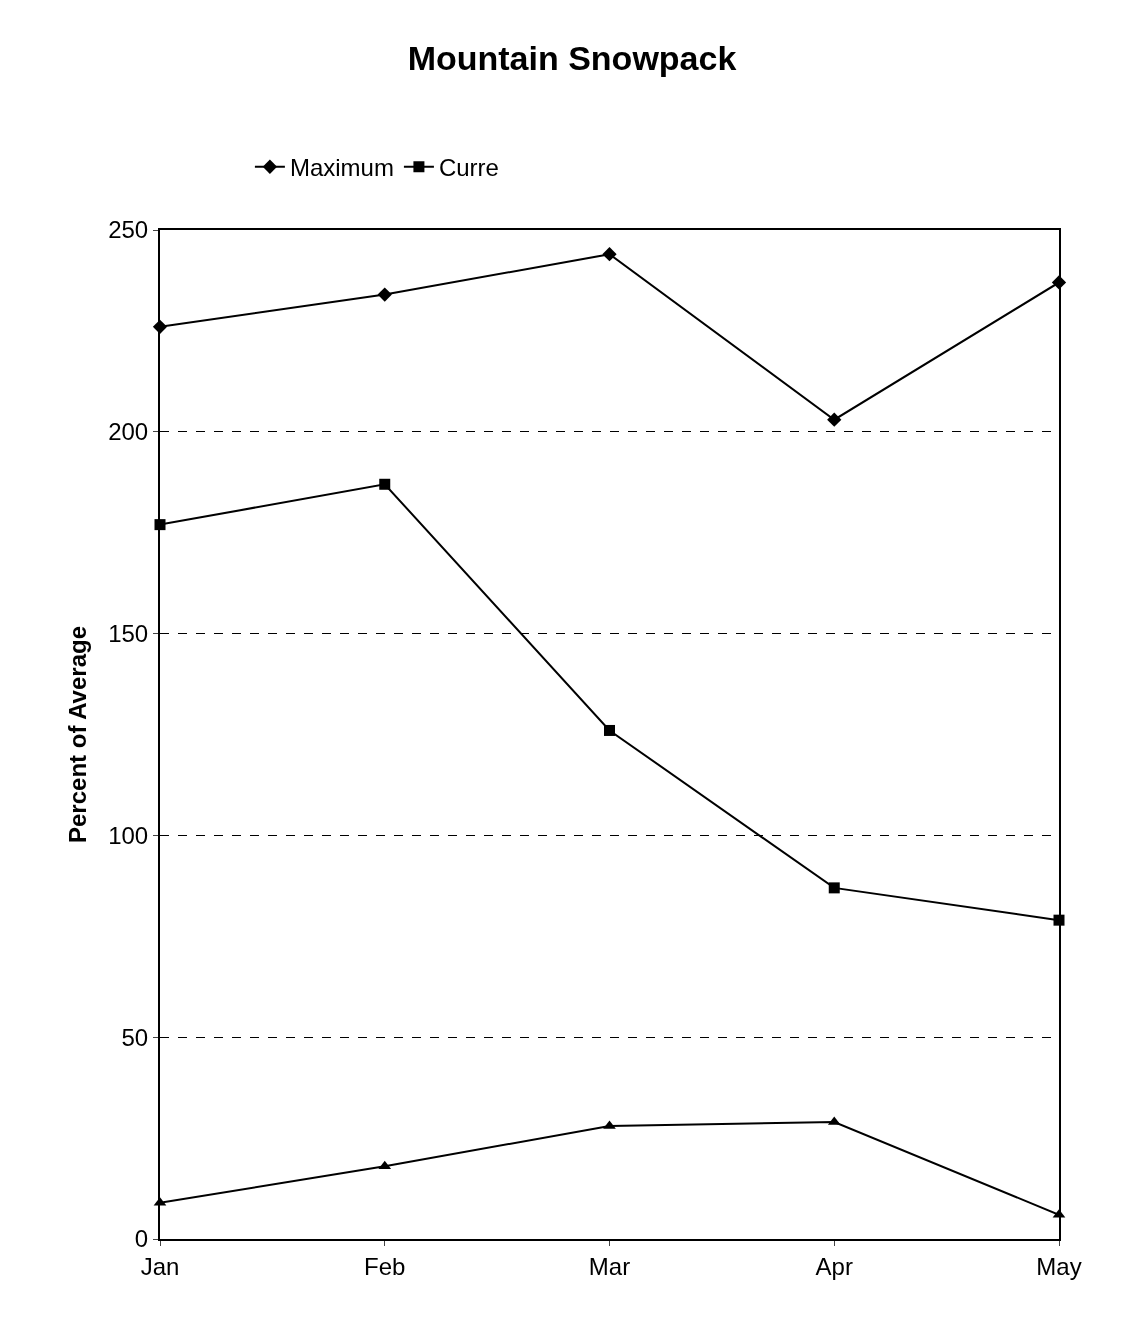 Image resolution: width=1144 pixels, height=1329 pixels. What do you see at coordinates (77, 734) in the screenshot?
I see `y-axis-title: Percent of Average` at bounding box center [77, 734].